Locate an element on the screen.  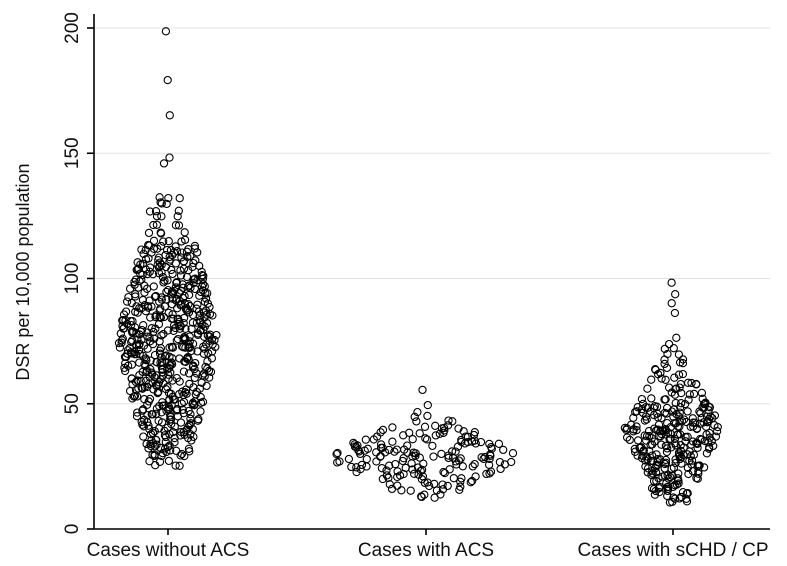
y-tick-label: 50 is located at coordinates (72, 403).